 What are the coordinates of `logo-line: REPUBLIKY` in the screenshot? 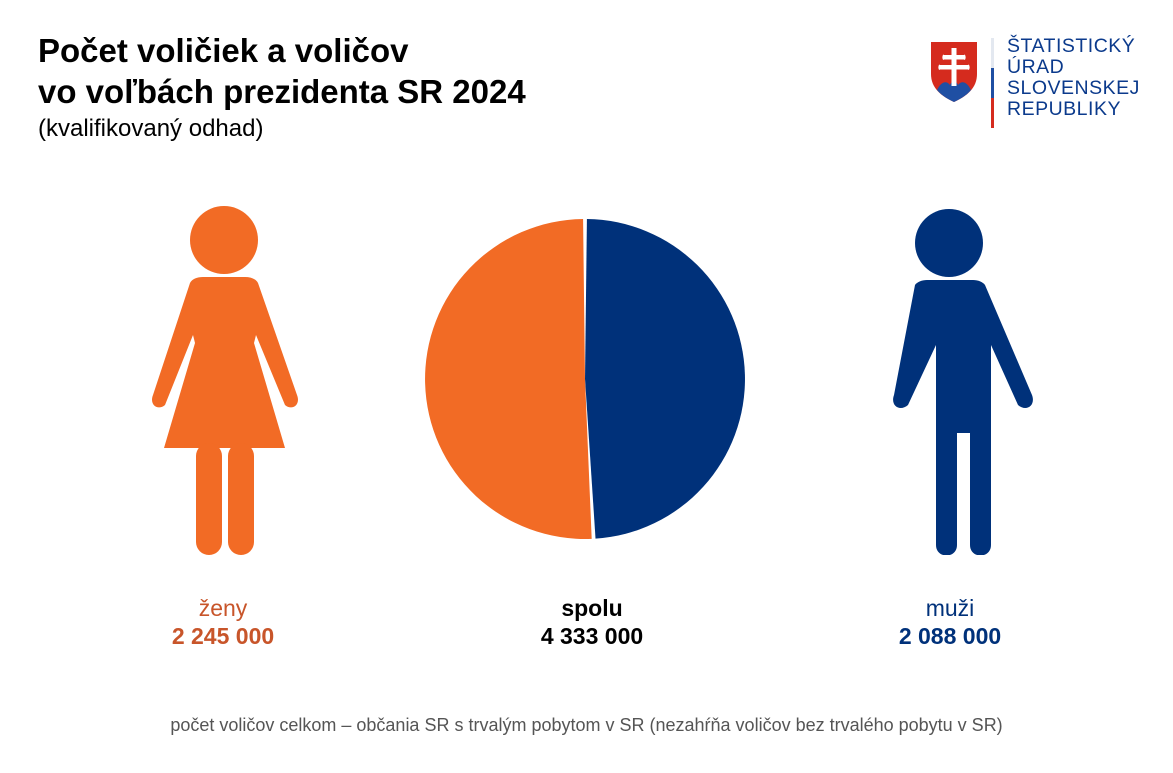 It's located at (1064, 109).